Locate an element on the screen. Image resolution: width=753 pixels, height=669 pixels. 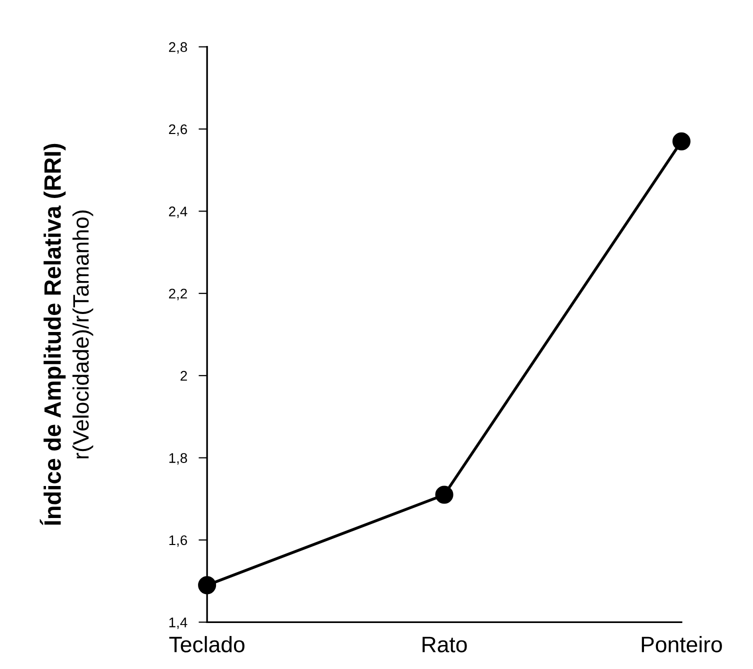
y-tick-label: 2 is located at coordinates (183, 375).